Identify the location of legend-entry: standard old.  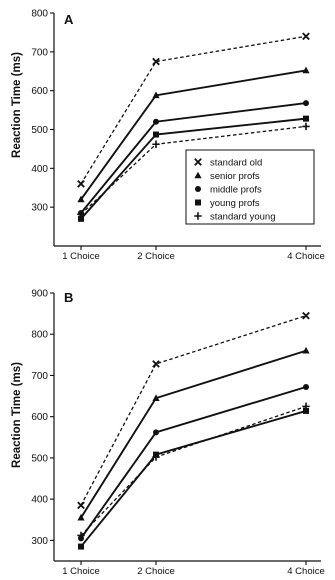
(228, 163).